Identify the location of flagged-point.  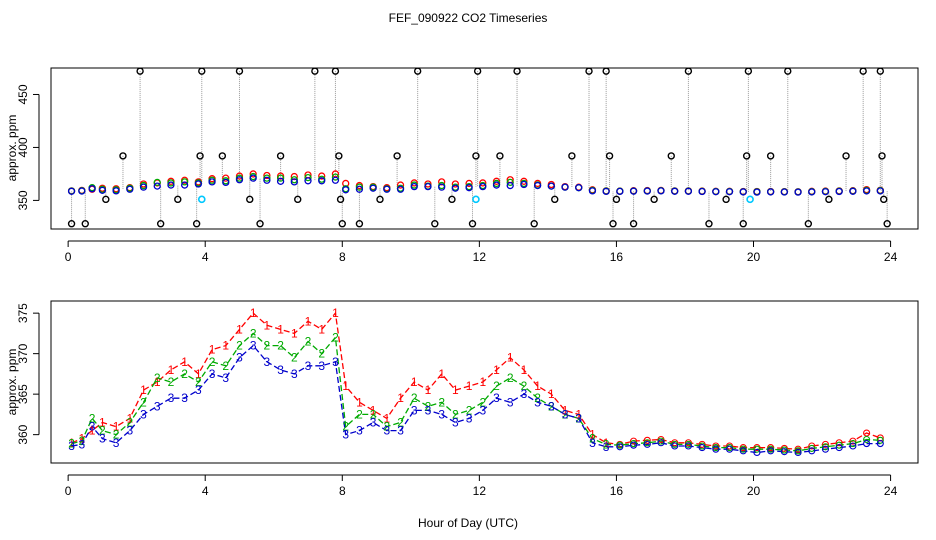
(750, 199).